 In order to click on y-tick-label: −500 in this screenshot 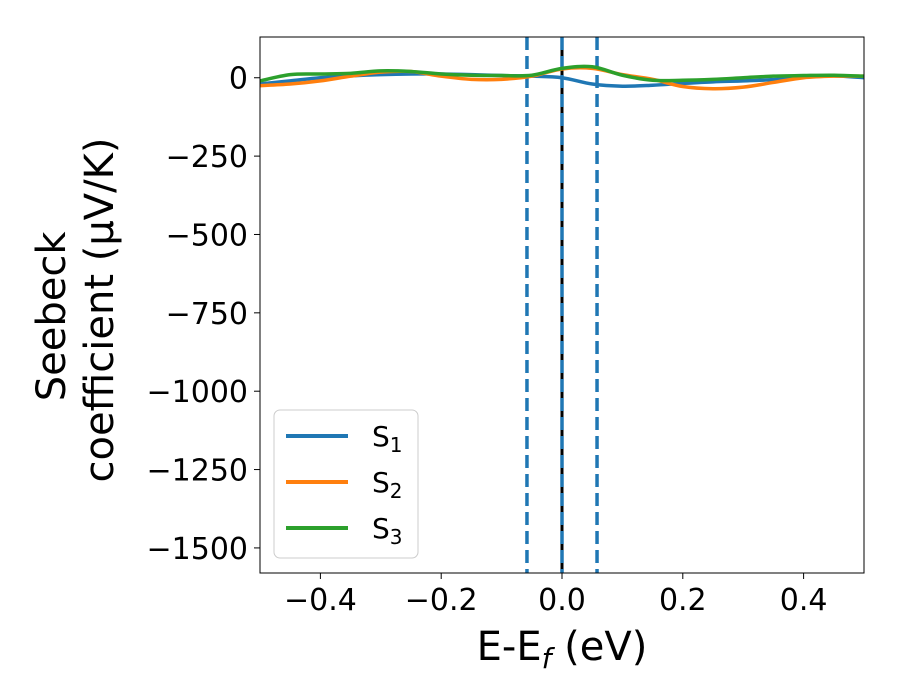, I will do `click(207, 235)`.